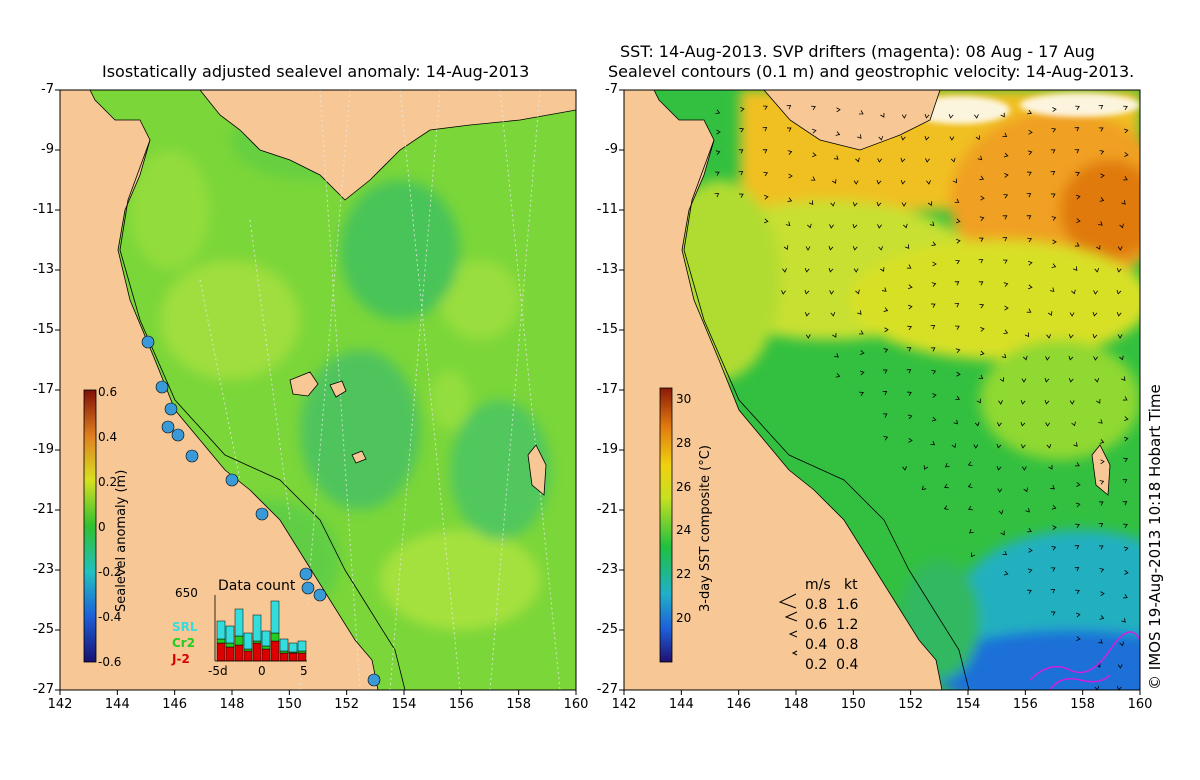 This screenshot has width=1200, height=780. Describe the element at coordinates (607, 569) in the screenshot. I see `lat-tick-label: -23` at that location.